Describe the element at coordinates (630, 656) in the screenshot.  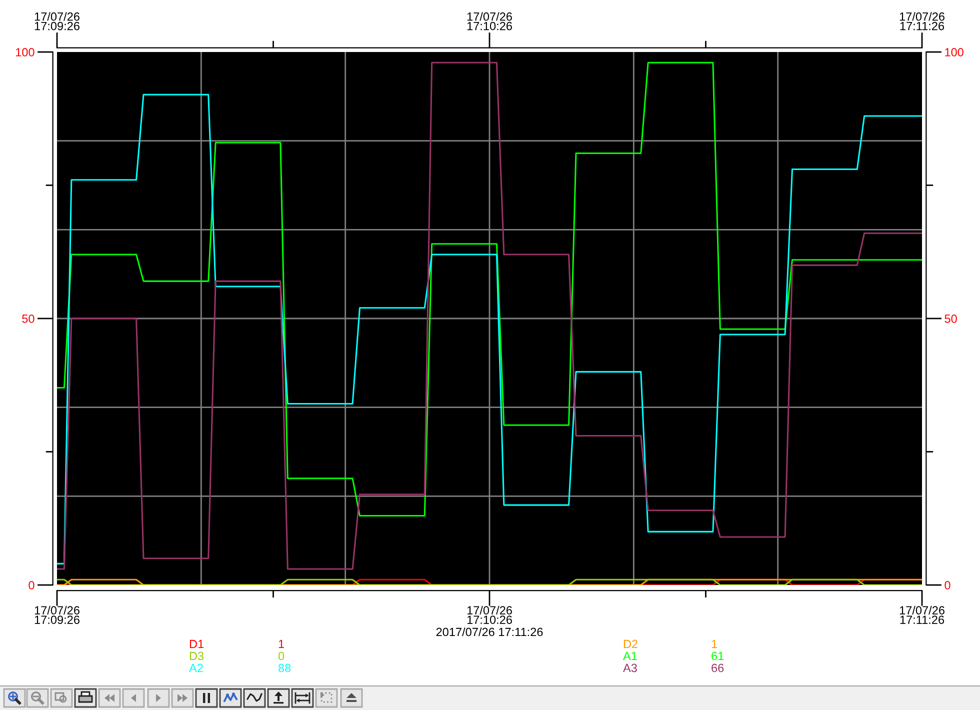
I see `text: A1` at that location.